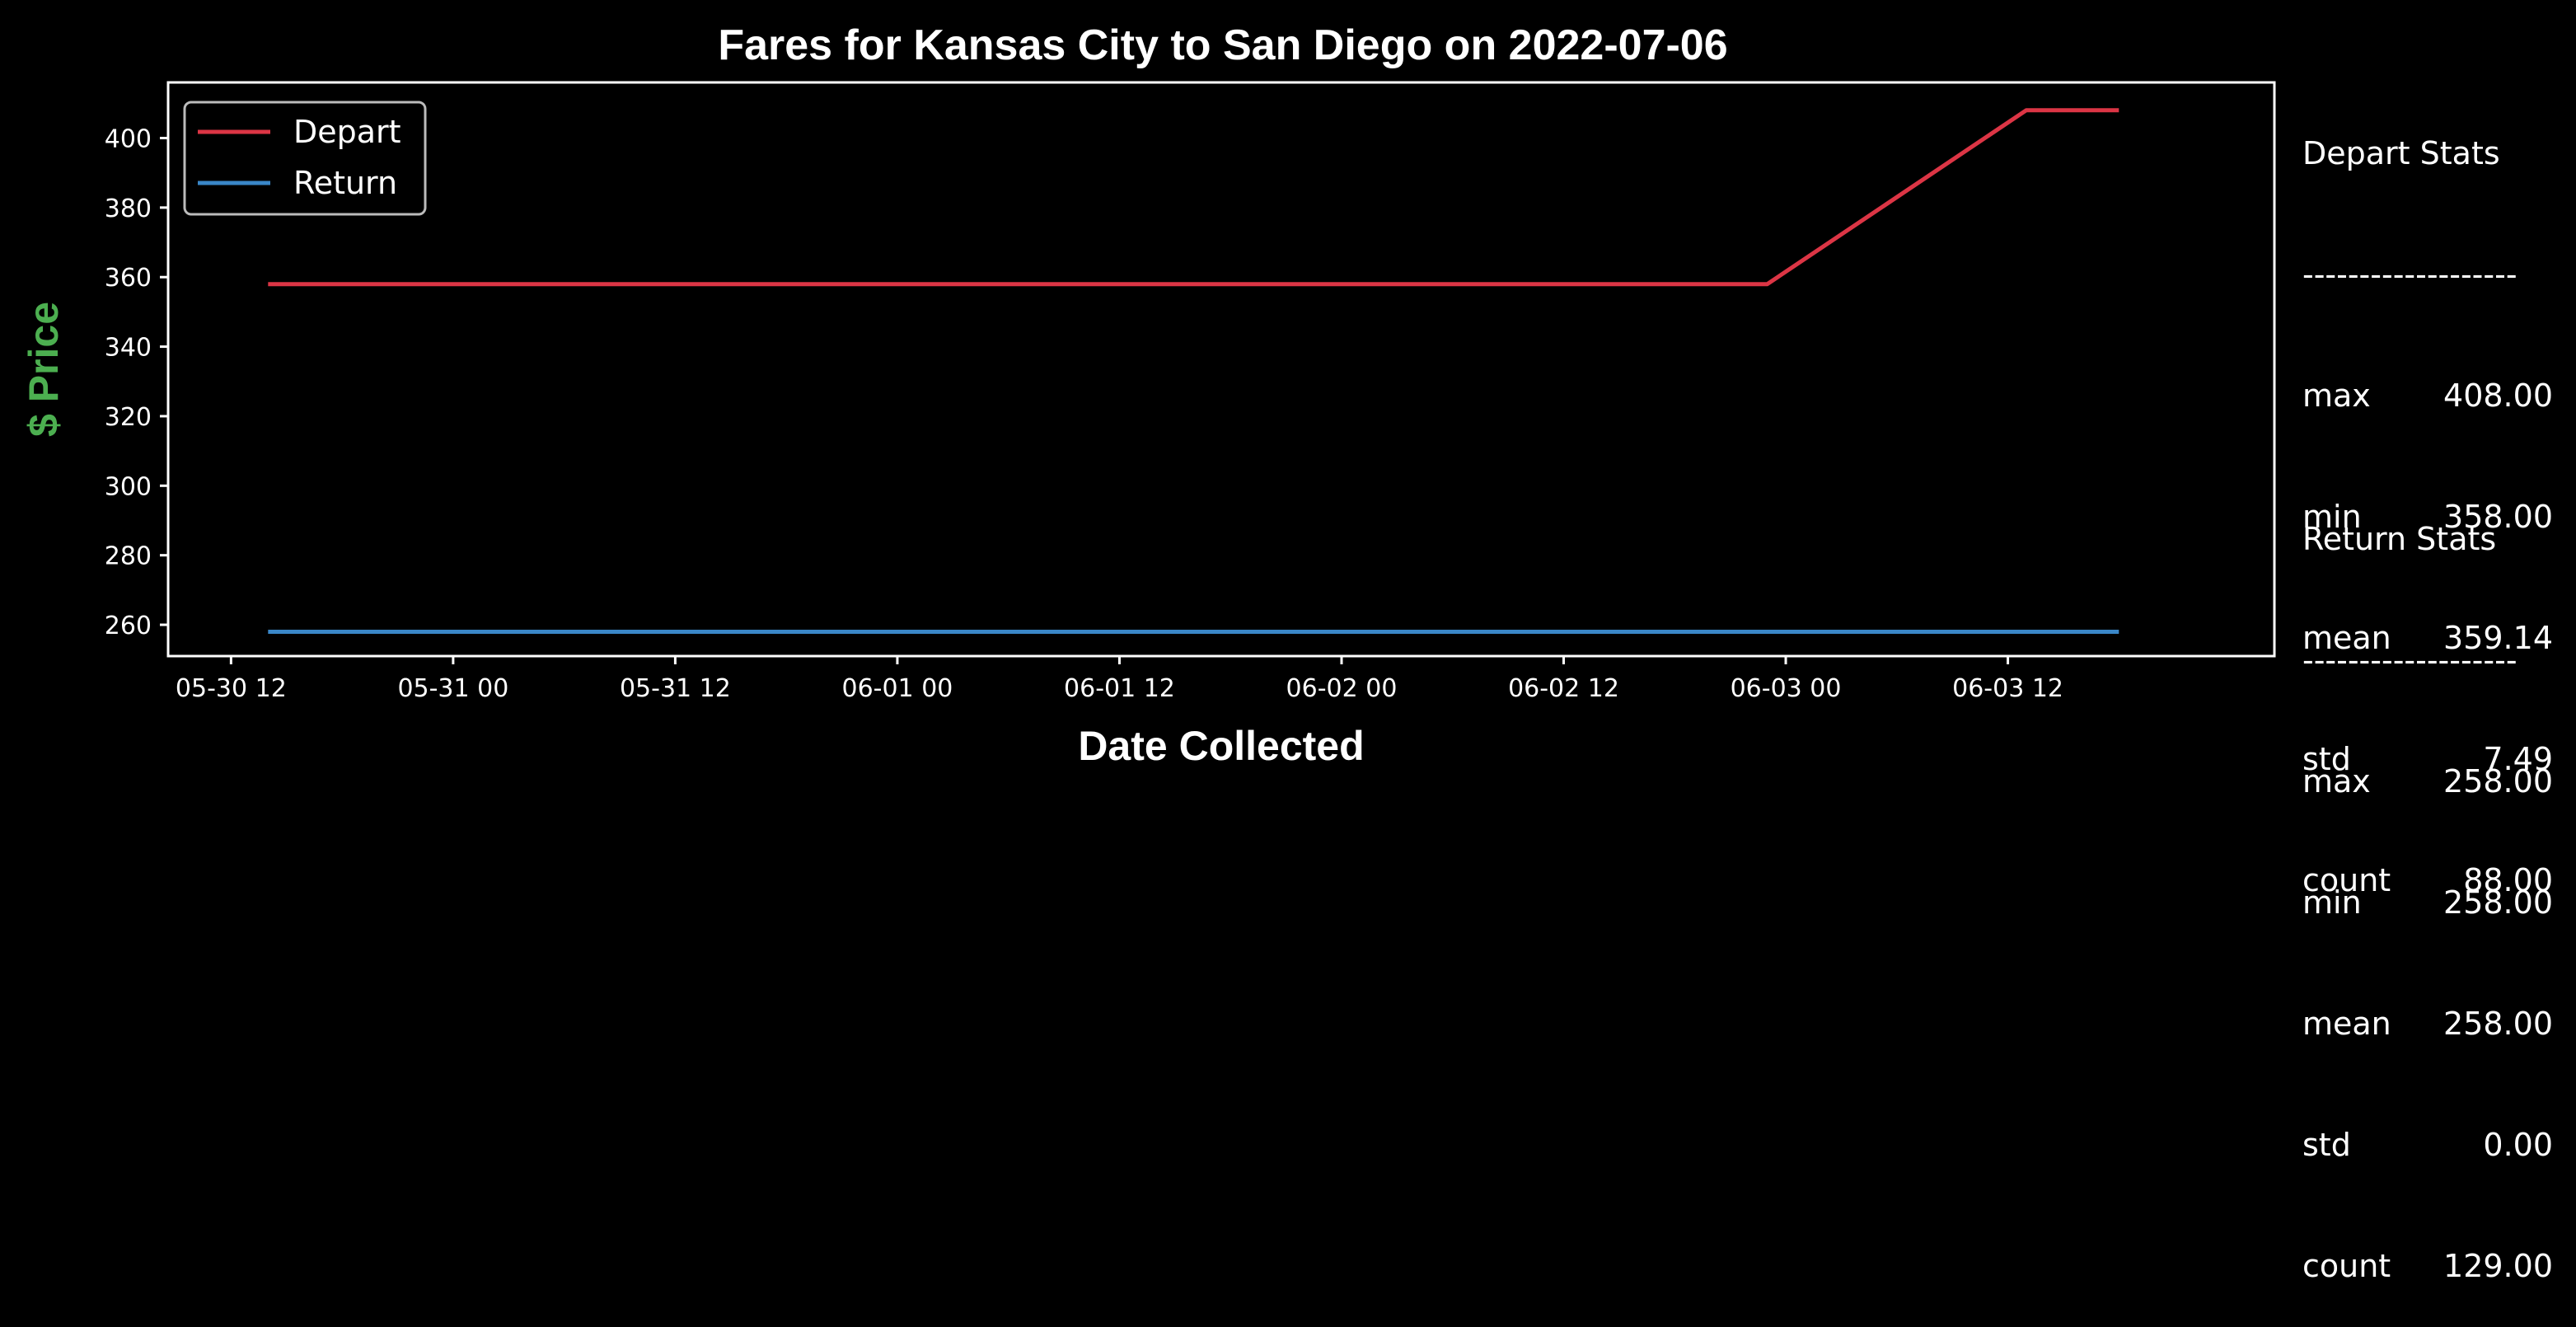  What do you see at coordinates (128, 278) in the screenshot?
I see `y-tick-label: 360` at bounding box center [128, 278].